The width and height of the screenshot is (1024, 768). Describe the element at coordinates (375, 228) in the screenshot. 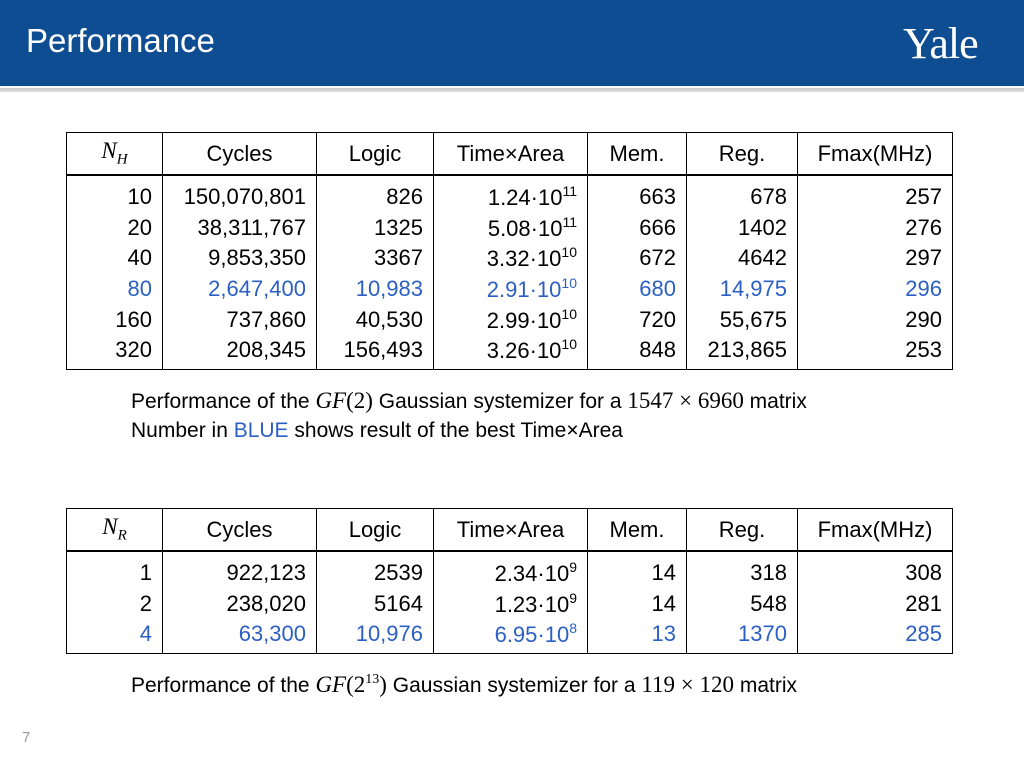

I see `cell-logic: 1325` at that location.